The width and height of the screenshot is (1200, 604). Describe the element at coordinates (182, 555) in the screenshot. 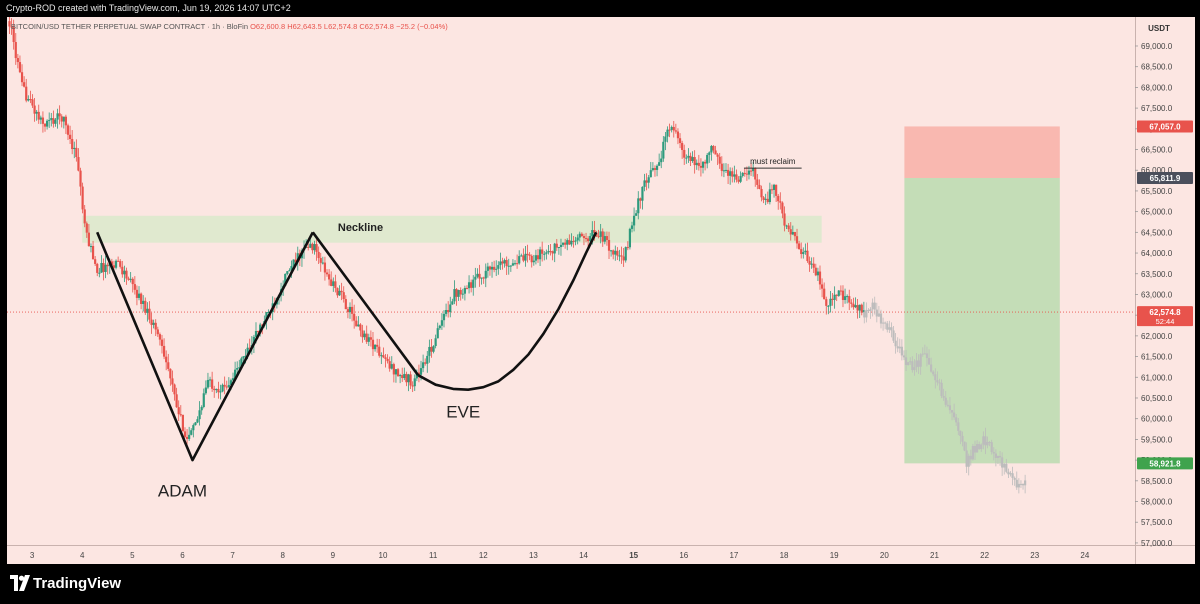

I see `x-tick-label: 6` at that location.